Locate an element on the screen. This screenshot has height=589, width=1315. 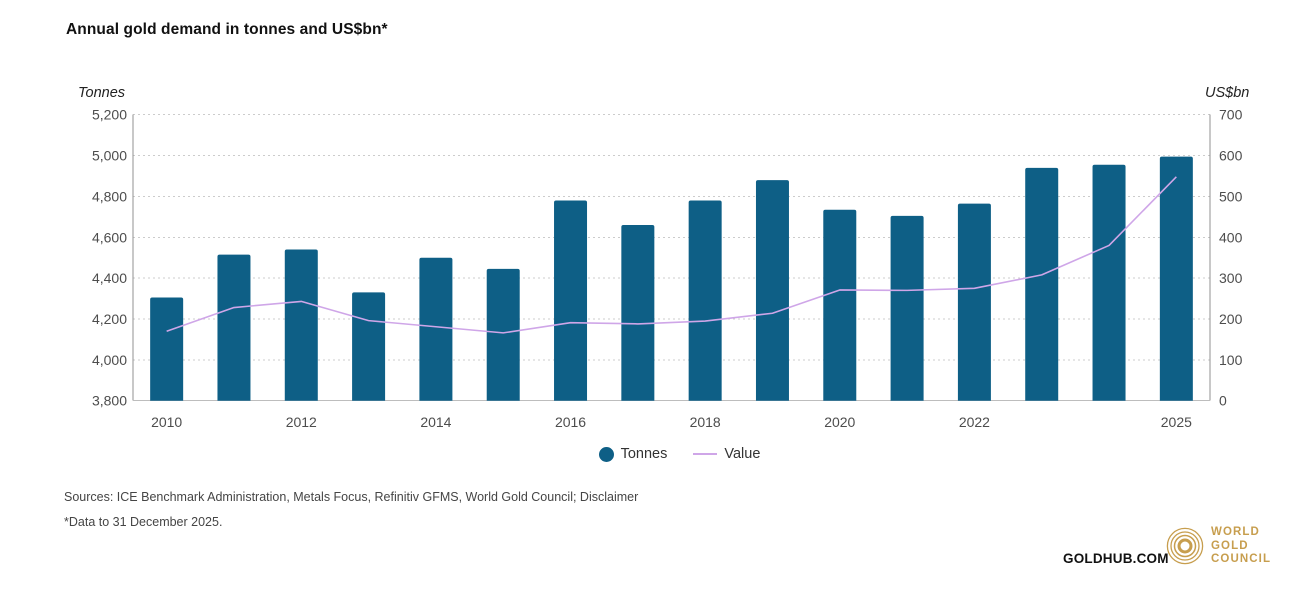
bar-2019 is located at coordinates (772, 290).